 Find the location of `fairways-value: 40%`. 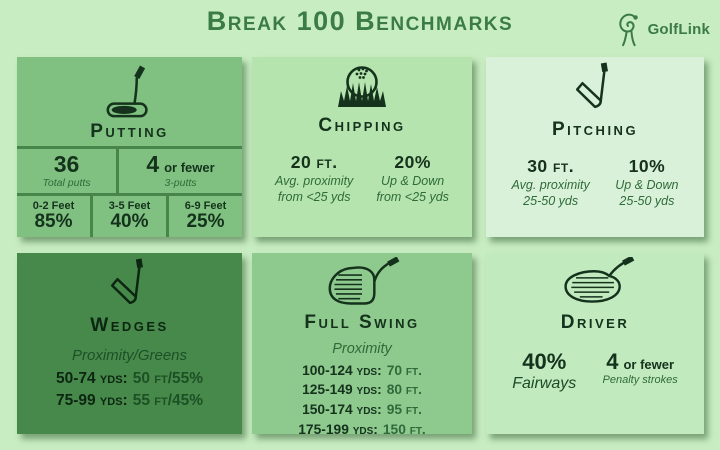

fairways-value: 40% is located at coordinates (544, 361).